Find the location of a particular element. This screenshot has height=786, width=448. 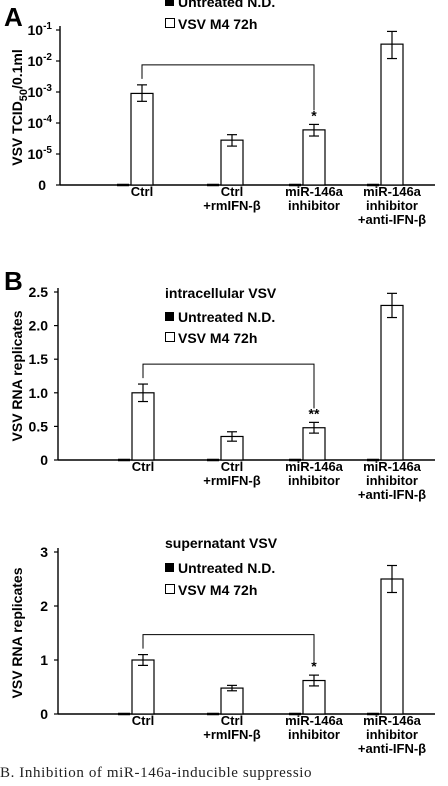

y-tick-label: 10⁻¹ is located at coordinates (40, 29).